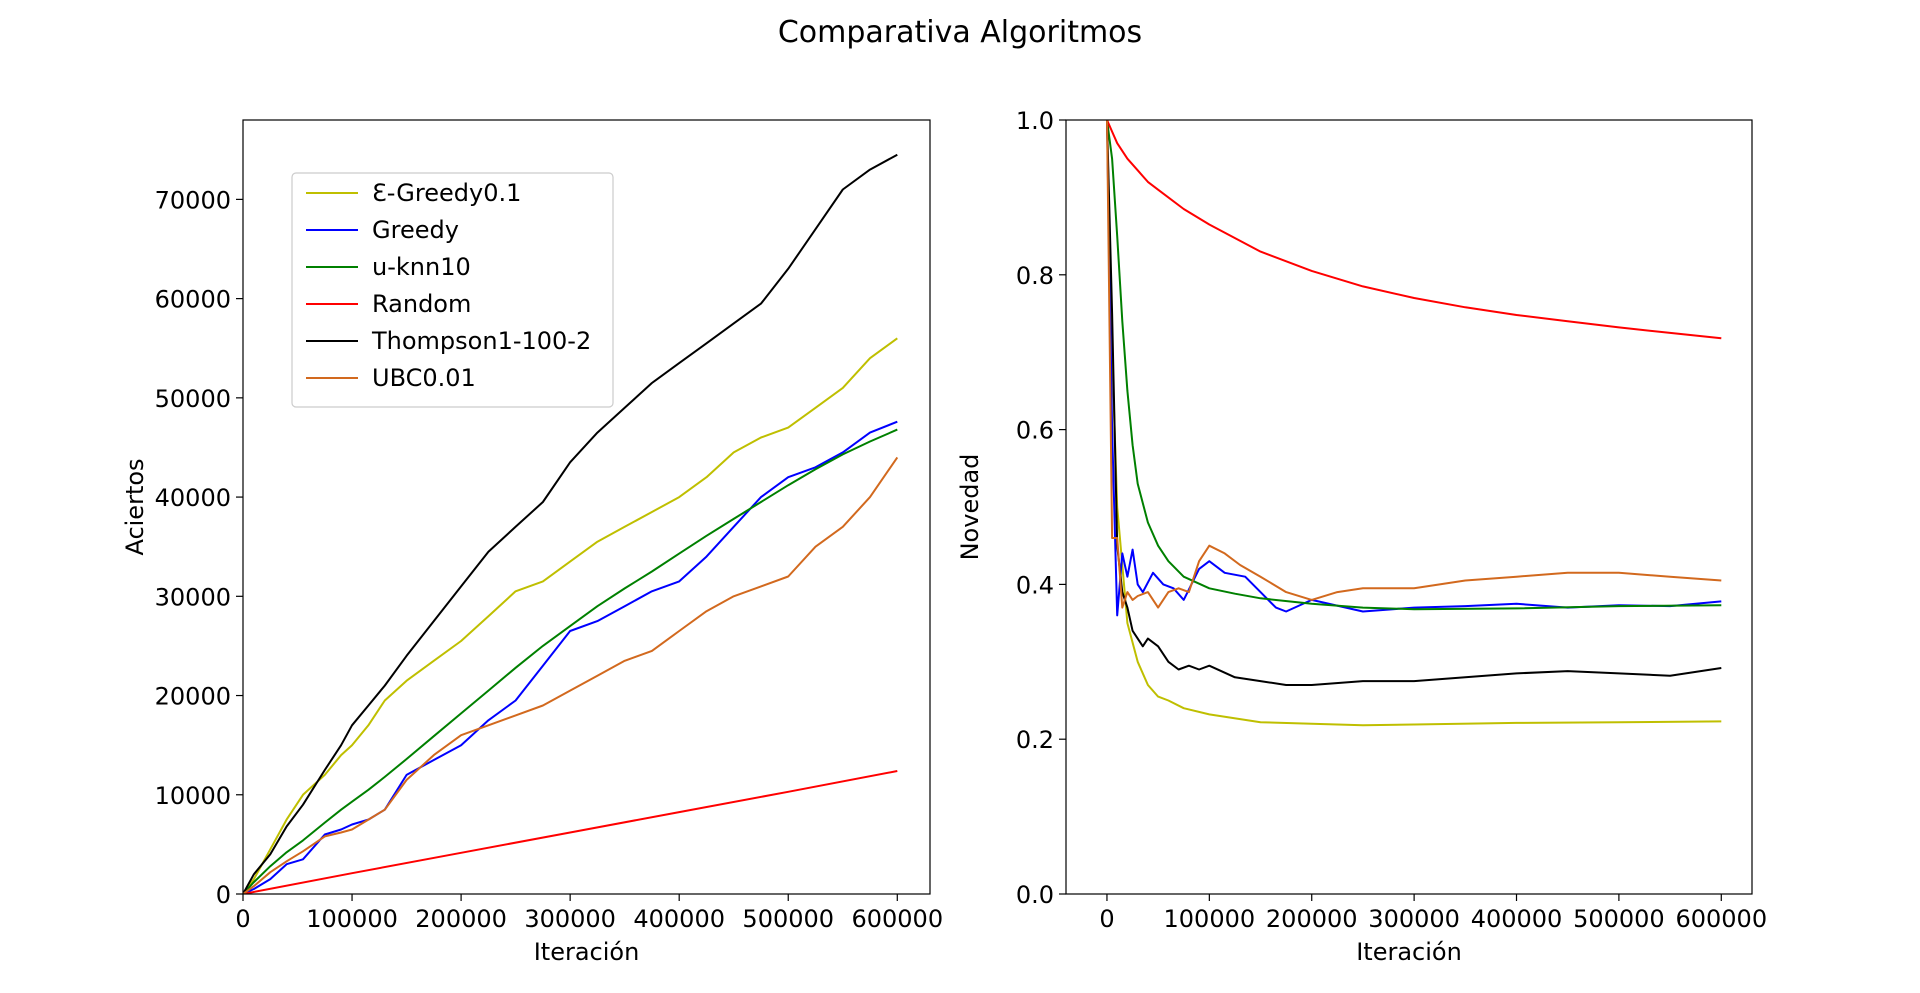 The image size is (1920, 993). Describe the element at coordinates (193, 597) in the screenshot. I see `y-tick-label: 30000` at that location.